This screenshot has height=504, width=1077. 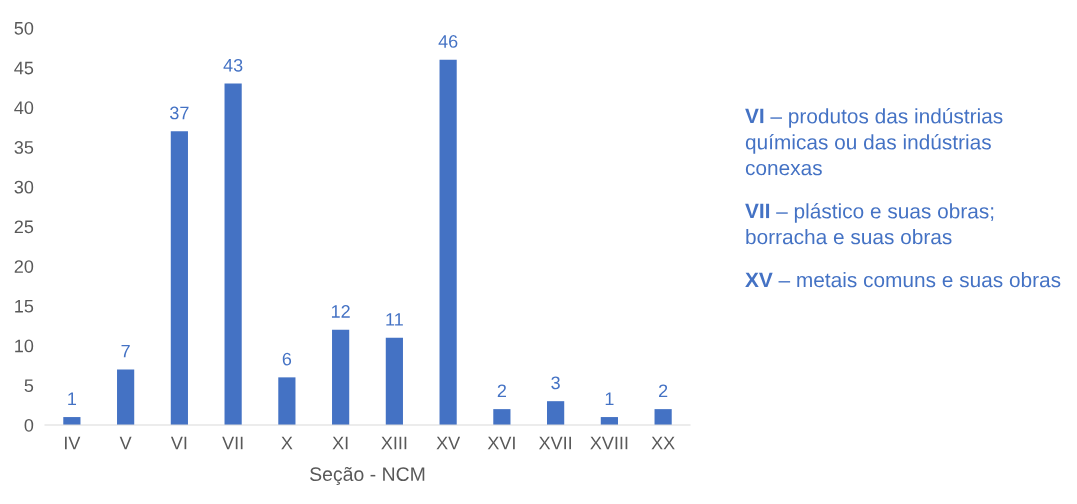 What do you see at coordinates (125, 443) in the screenshot?
I see `x-tick-label: V` at bounding box center [125, 443].